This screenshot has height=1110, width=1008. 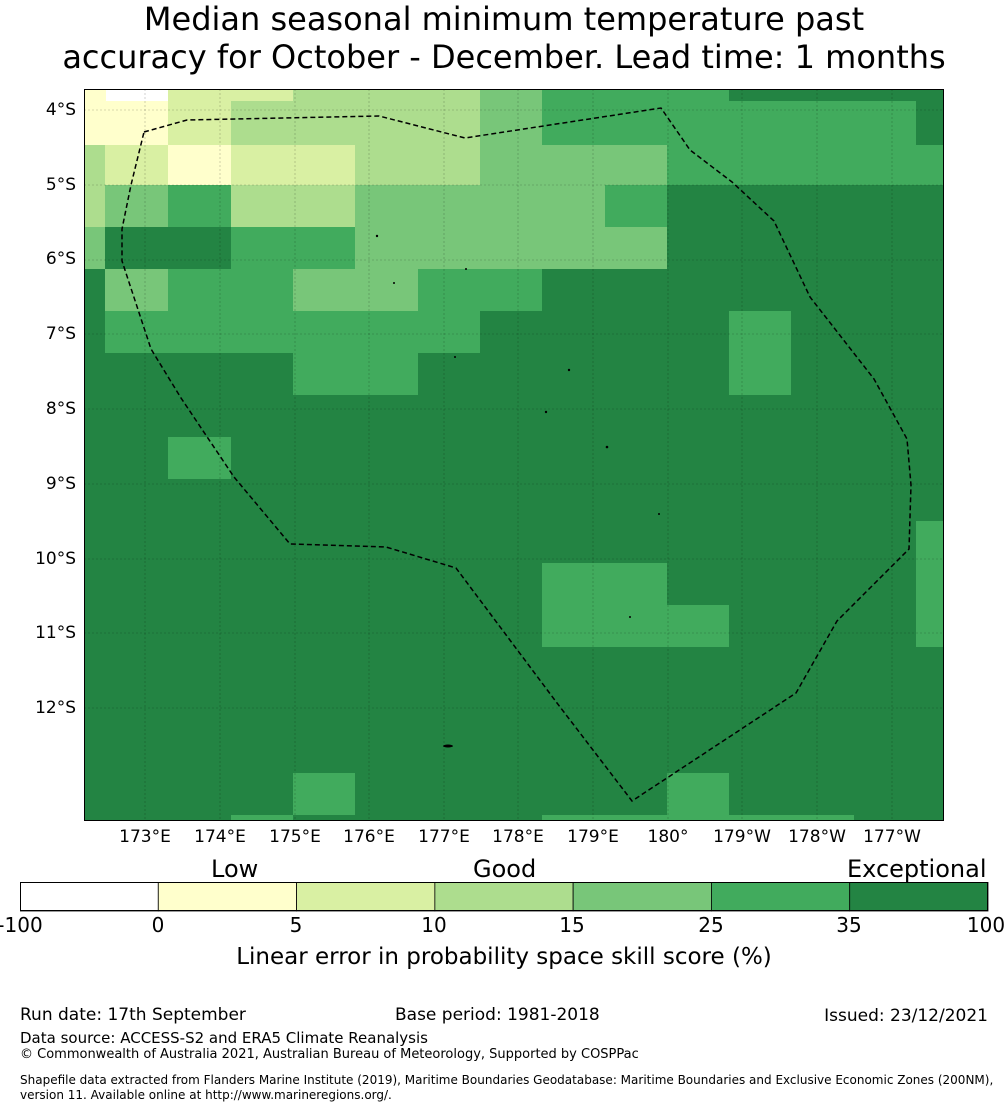 What do you see at coordinates (504, 896) in the screenshot?
I see `colorbar-frame` at bounding box center [504, 896].